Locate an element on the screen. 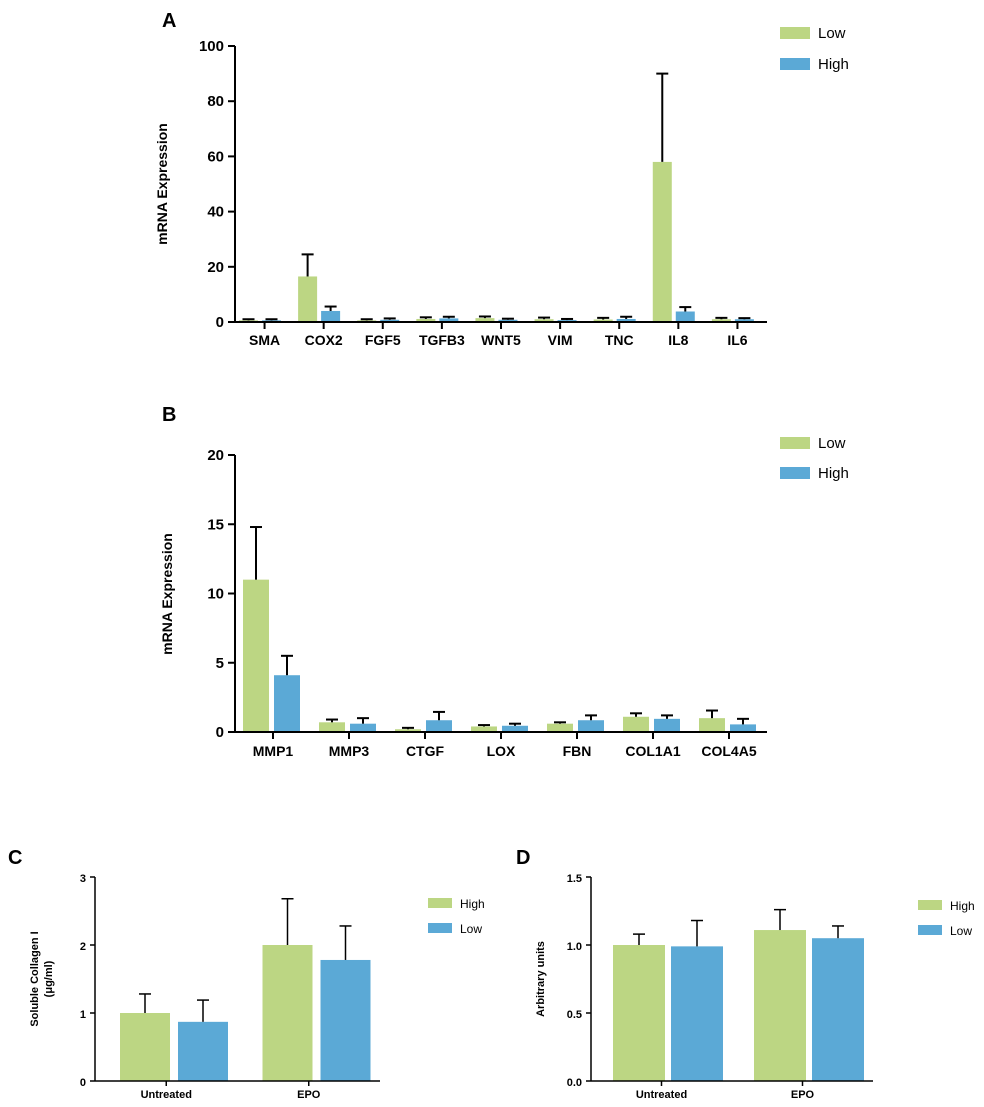 This screenshot has height=1107, width=984. x-tick-label: COL4A5 is located at coordinates (728, 751).